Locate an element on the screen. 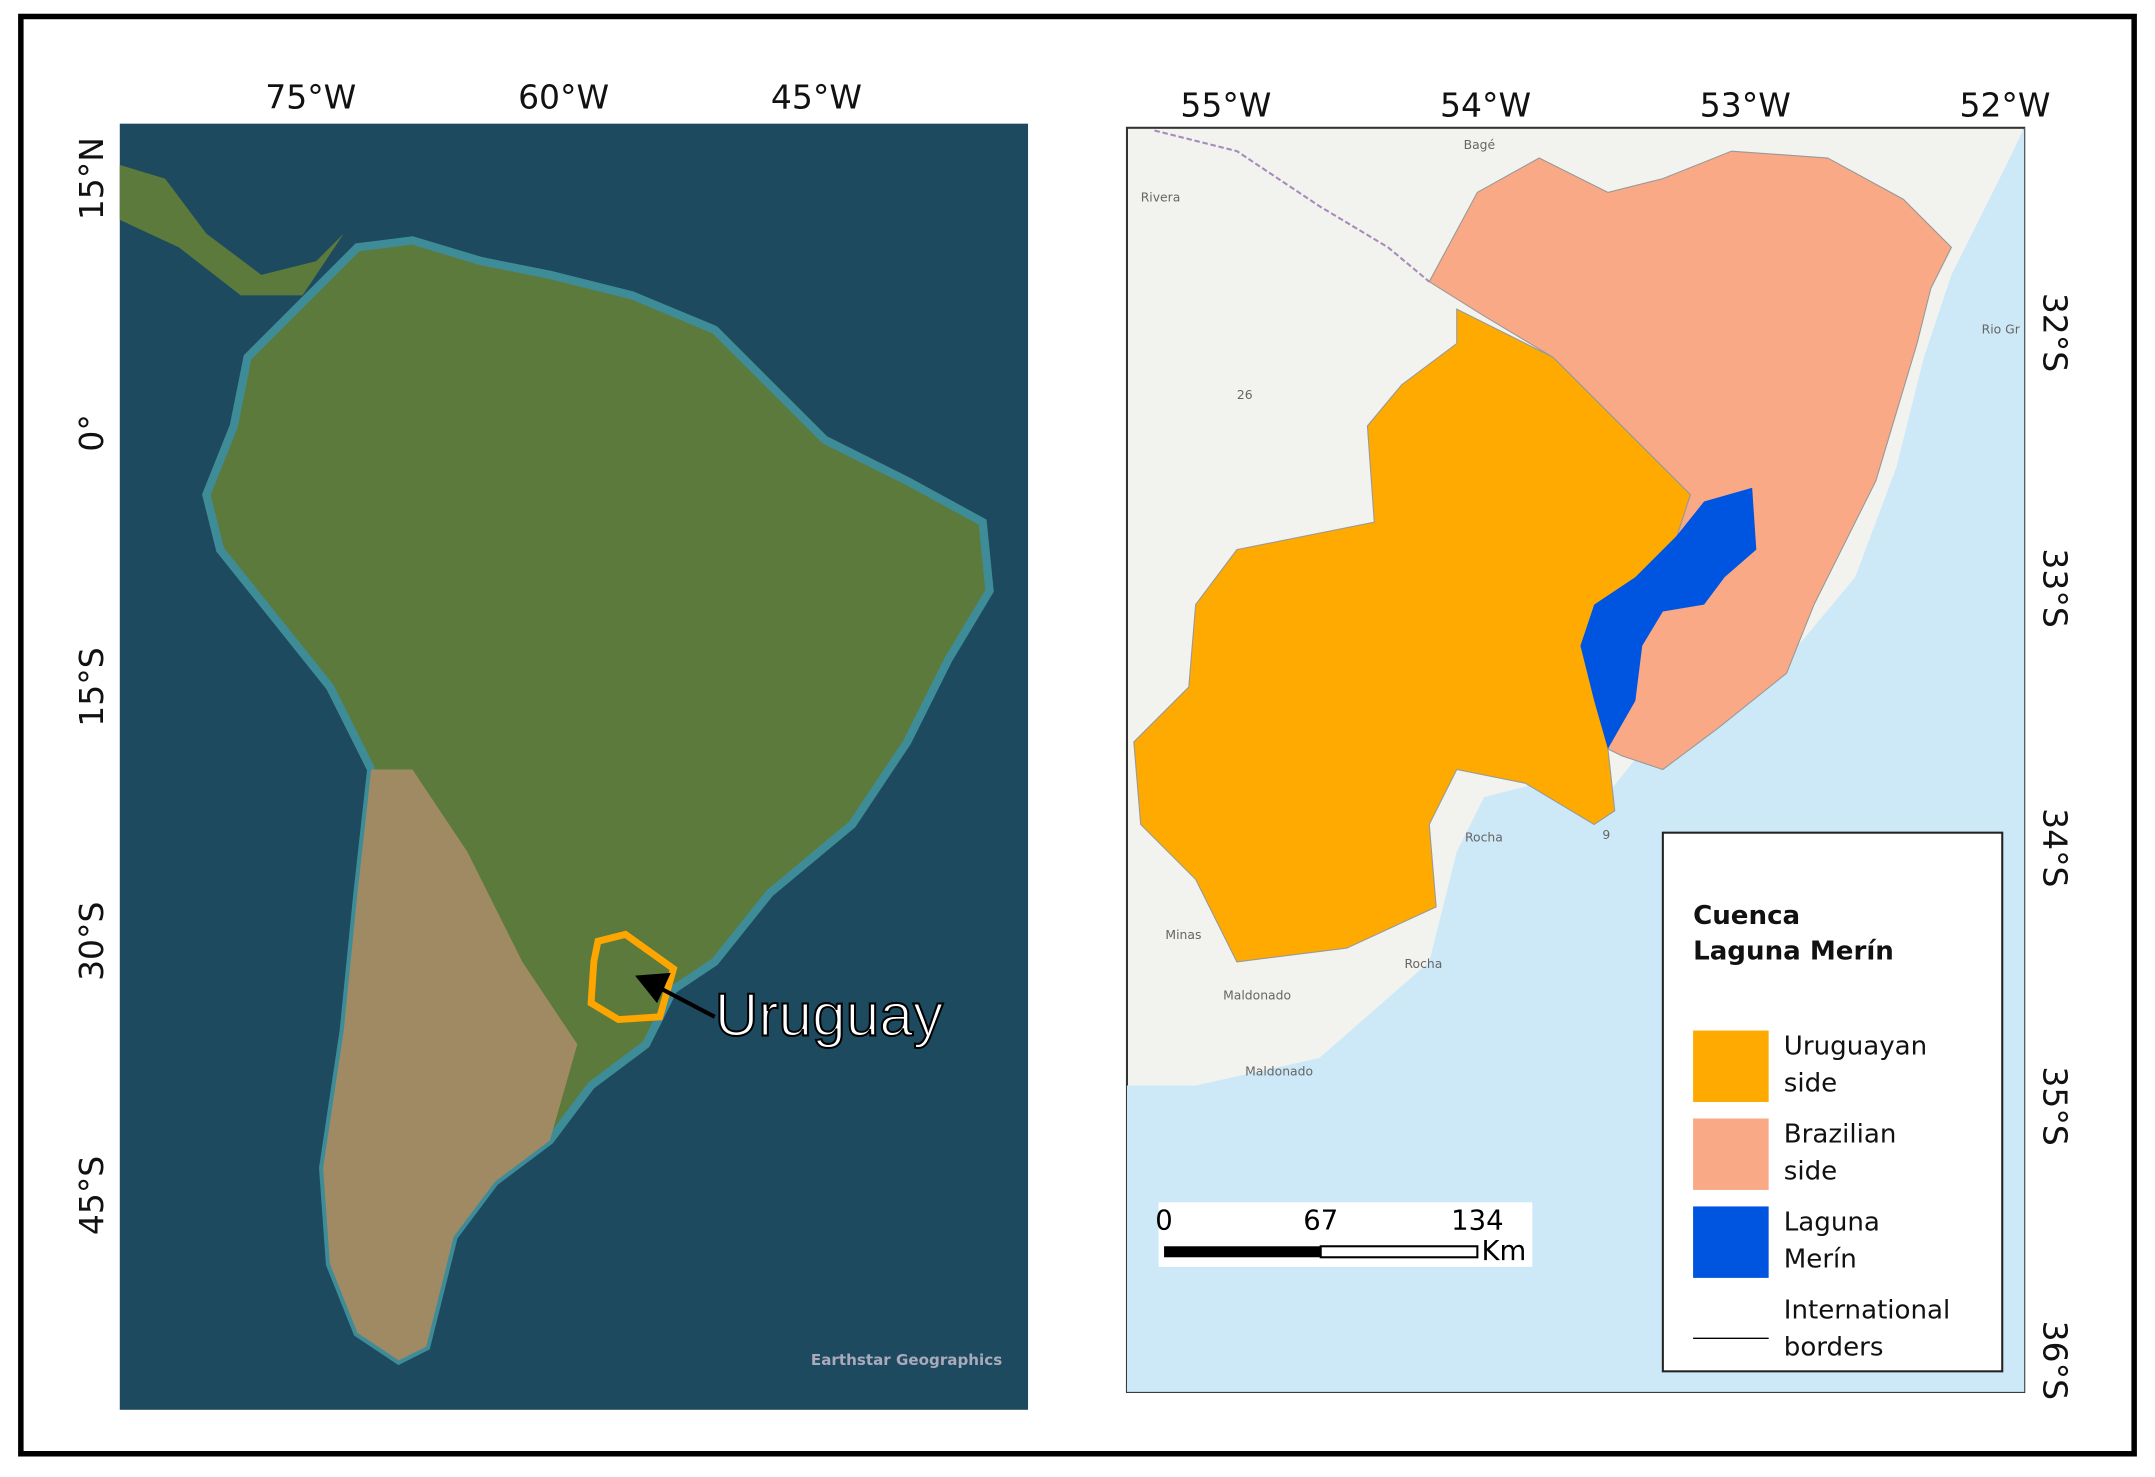 This screenshot has height=1477, width=2155. place-label: 26 is located at coordinates (1245, 395).